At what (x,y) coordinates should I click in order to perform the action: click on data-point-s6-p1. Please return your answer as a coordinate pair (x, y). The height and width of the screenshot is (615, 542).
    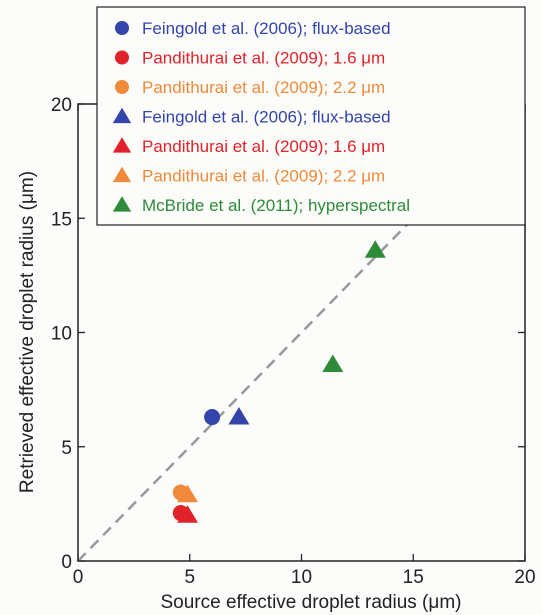
    Looking at the image, I should click on (375, 249).